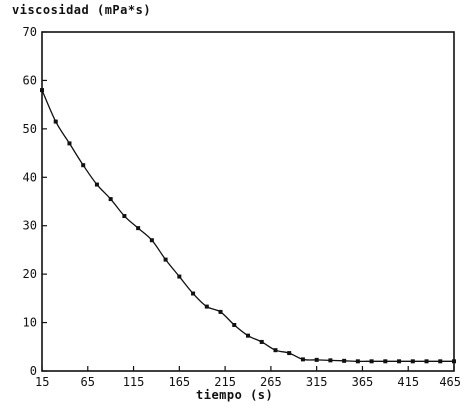 This screenshot has width=469, height=409. I want to click on y-tick-label: 70, so click(30, 32).